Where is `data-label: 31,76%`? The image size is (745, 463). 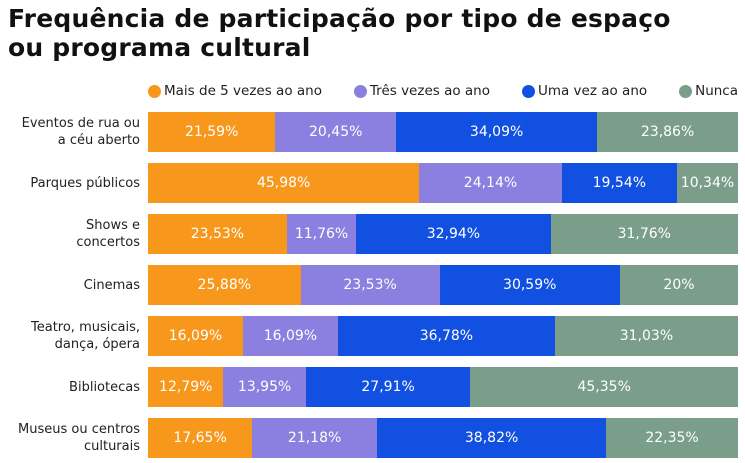
data-label: 31,76% is located at coordinates (644, 234).